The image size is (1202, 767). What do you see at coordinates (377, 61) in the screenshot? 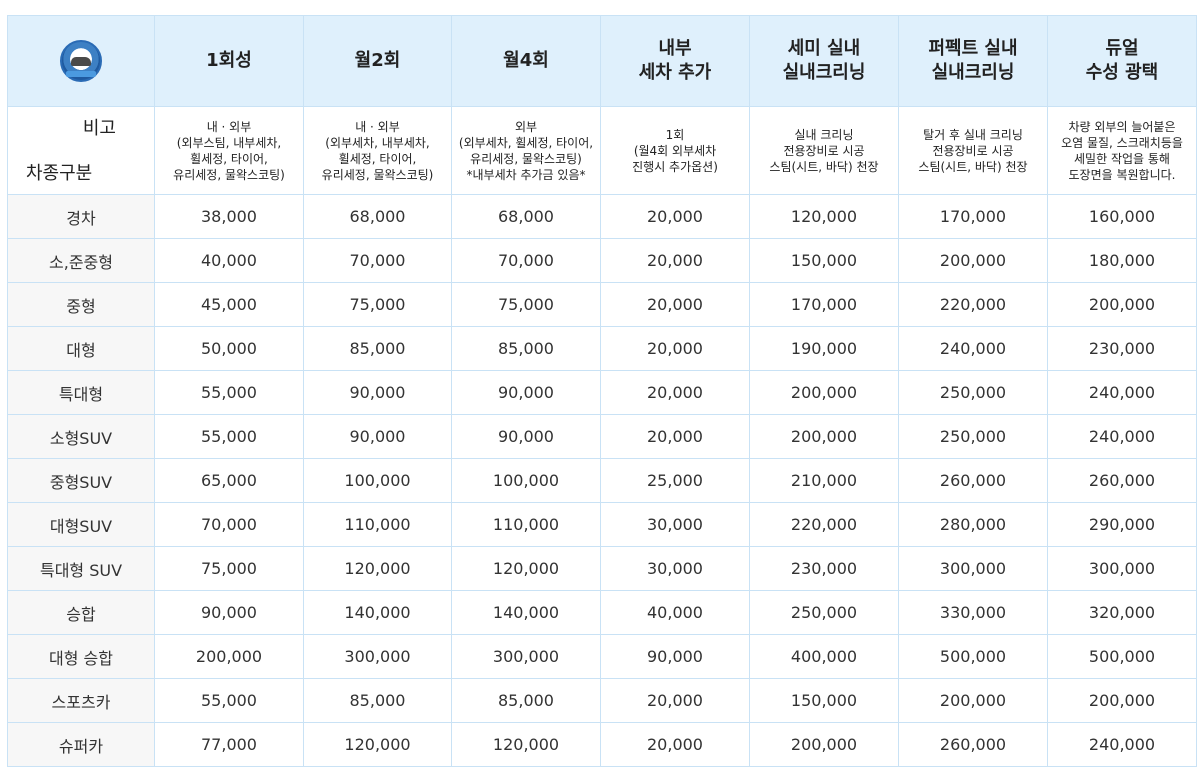
I see `header-col-2: 월2회` at bounding box center [377, 61].